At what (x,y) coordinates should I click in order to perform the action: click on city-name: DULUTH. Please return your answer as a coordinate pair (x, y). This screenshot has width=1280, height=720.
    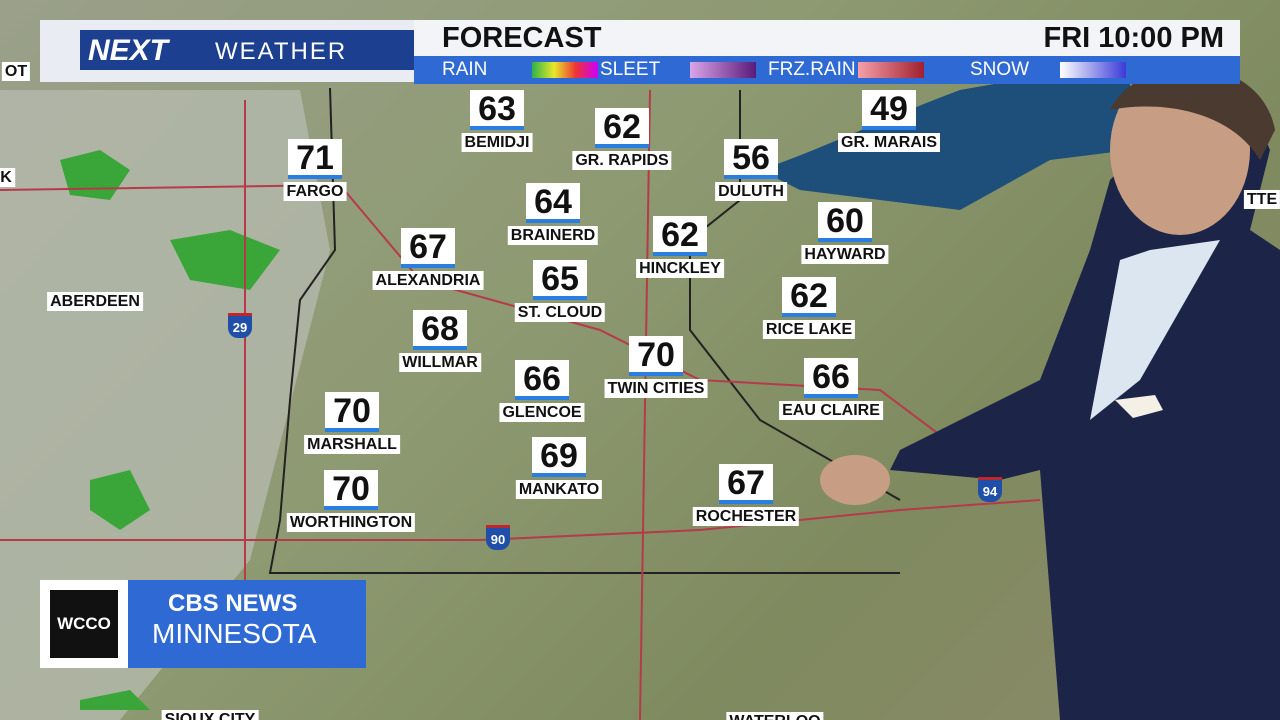
    Looking at the image, I should click on (751, 191).